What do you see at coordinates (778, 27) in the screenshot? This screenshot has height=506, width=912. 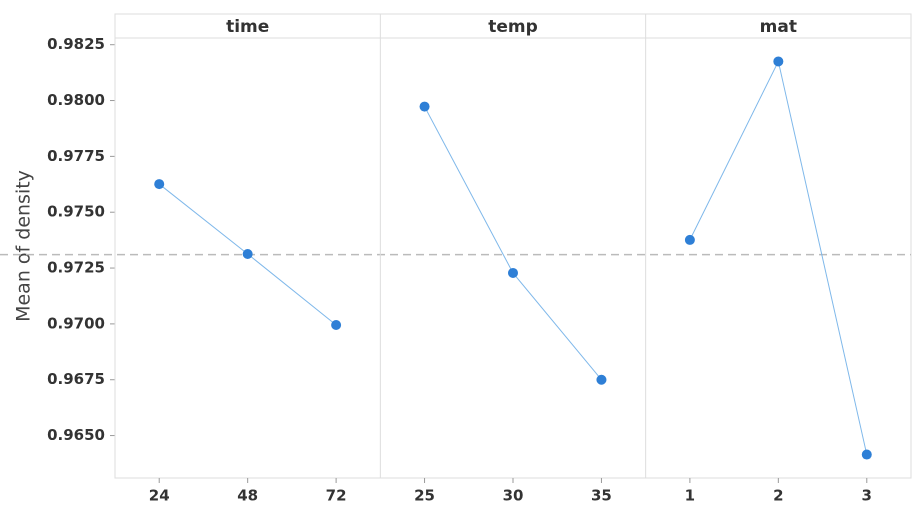 I see `panel-title: mat` at bounding box center [778, 27].